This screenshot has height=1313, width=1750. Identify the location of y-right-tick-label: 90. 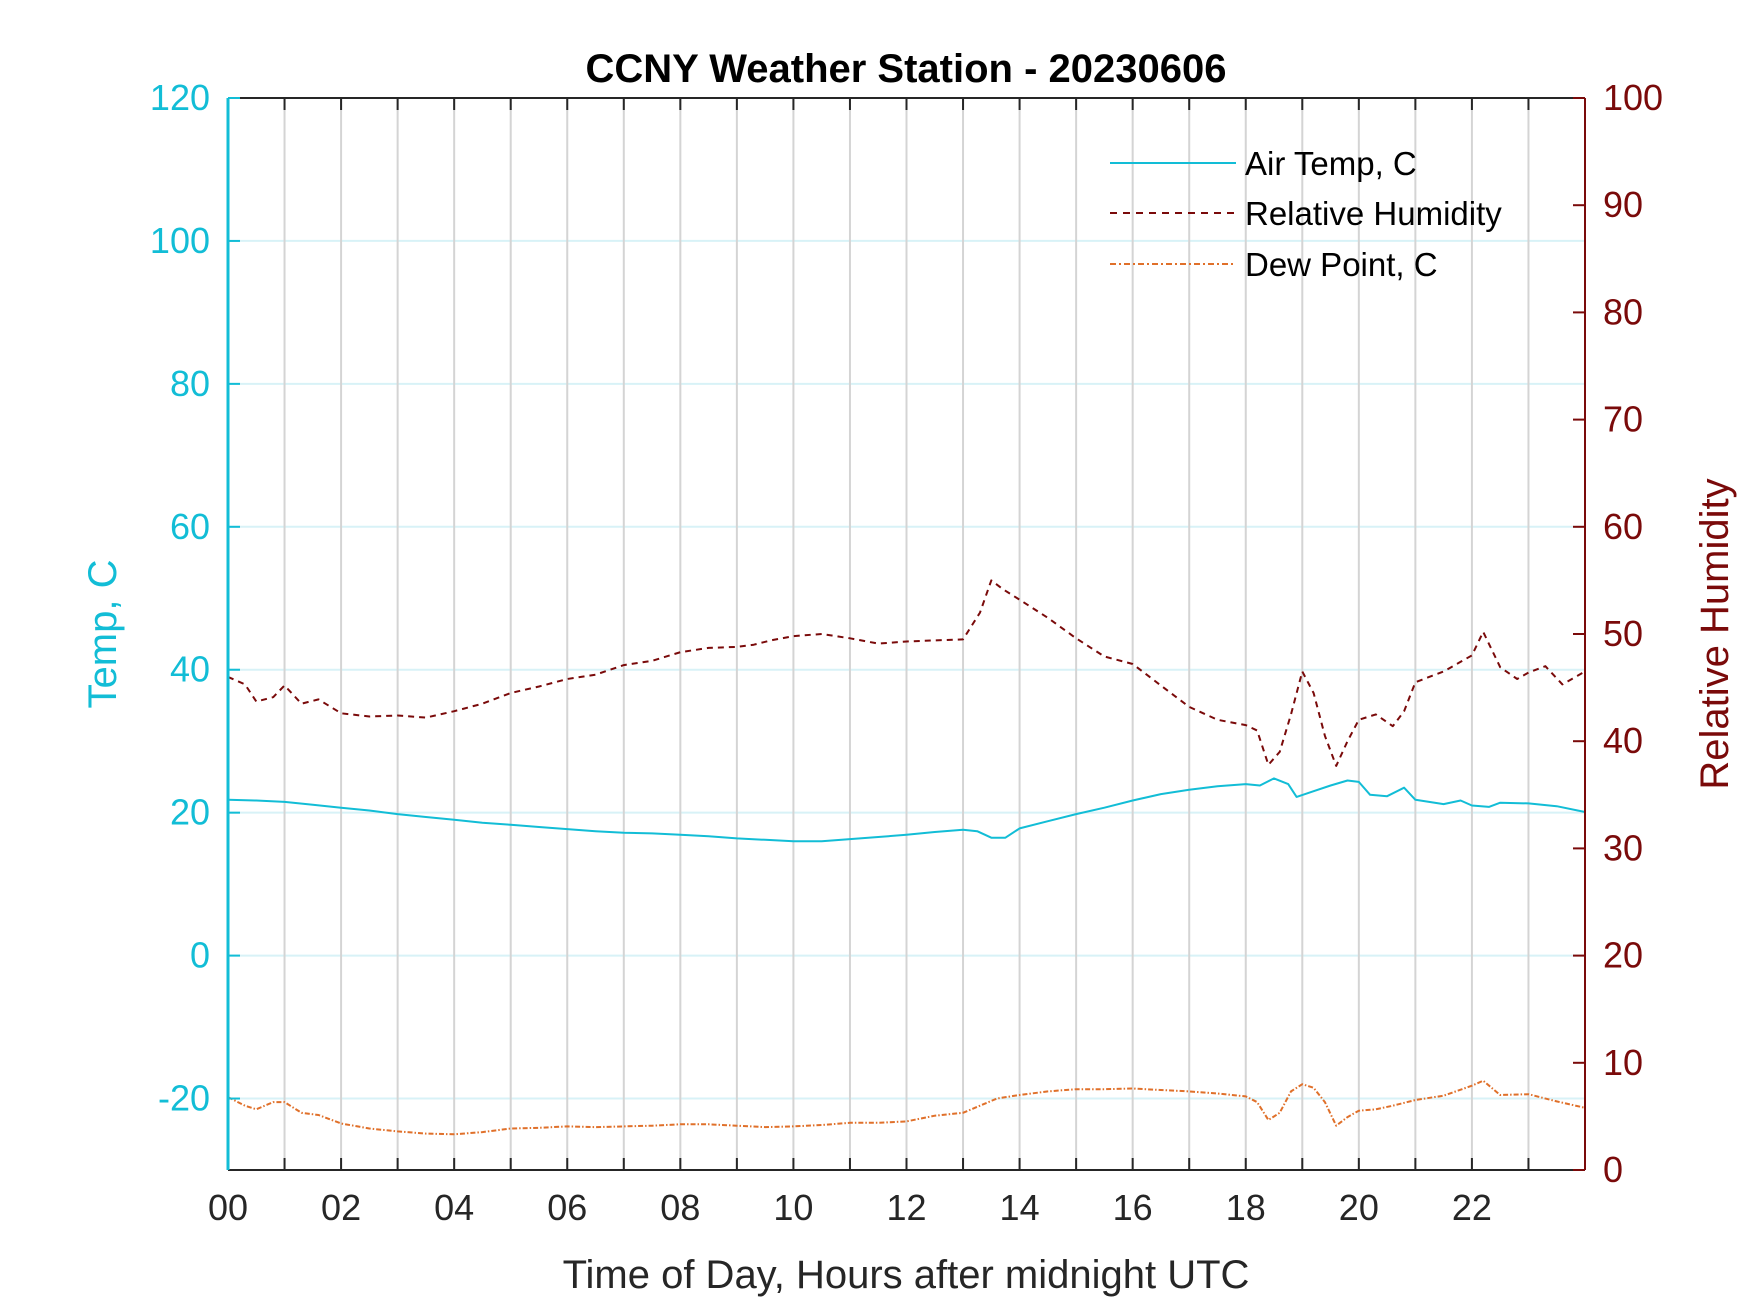
(1623, 204).